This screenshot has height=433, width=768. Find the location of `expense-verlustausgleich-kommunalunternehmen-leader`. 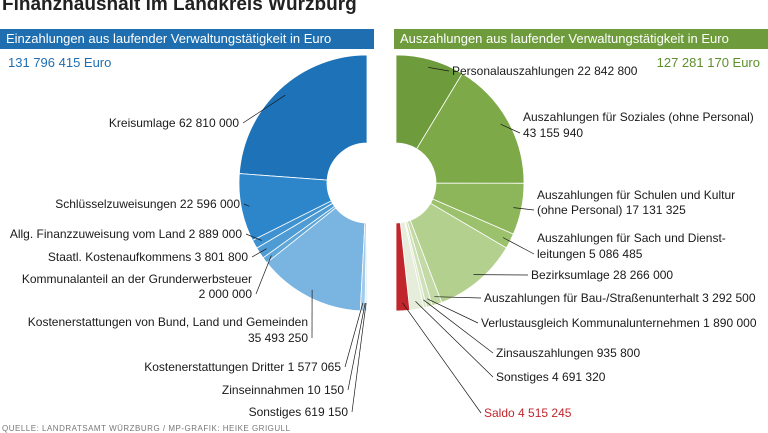

expense-verlustausgleich-kommunalunternehmen-leader is located at coordinates (452, 311).